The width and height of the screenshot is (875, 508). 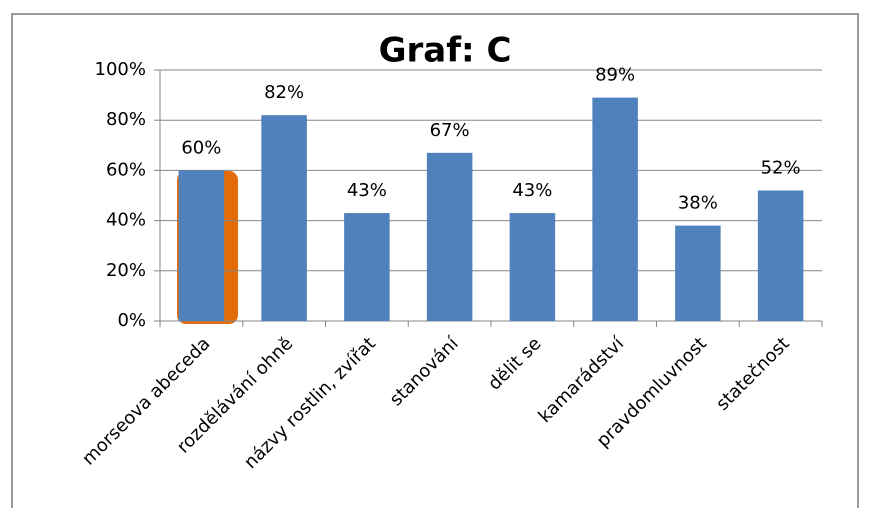 What do you see at coordinates (284, 92) in the screenshot?
I see `data-label: 82%` at bounding box center [284, 92].